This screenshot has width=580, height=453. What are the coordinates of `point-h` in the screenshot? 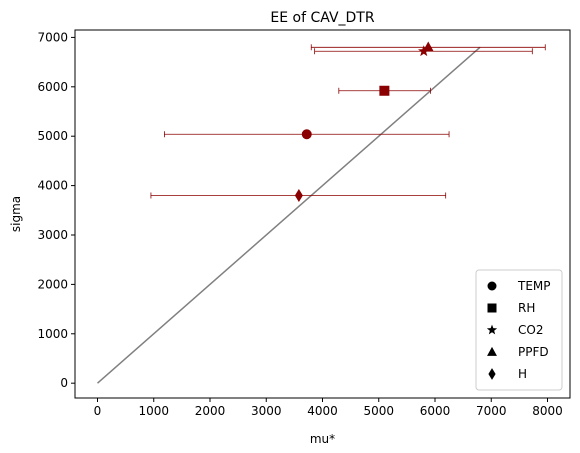 It's located at (298, 195).